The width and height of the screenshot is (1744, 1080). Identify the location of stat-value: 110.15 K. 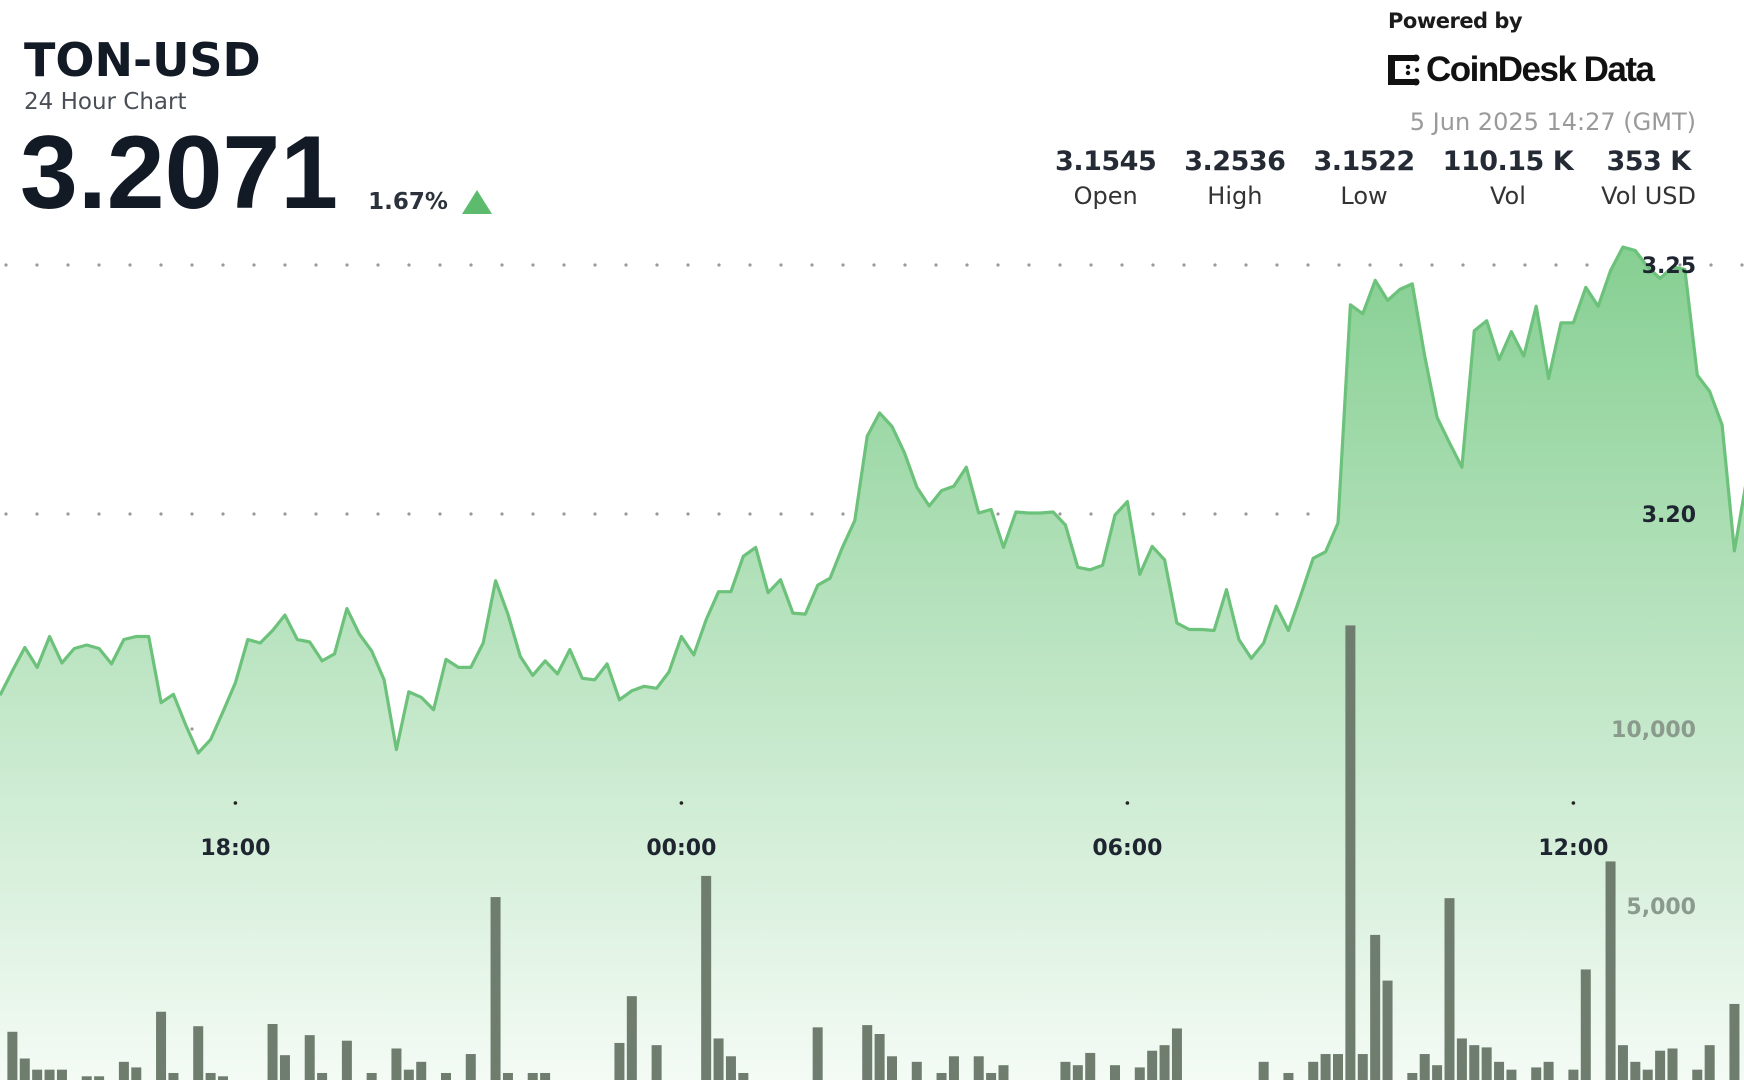
(1508, 161).